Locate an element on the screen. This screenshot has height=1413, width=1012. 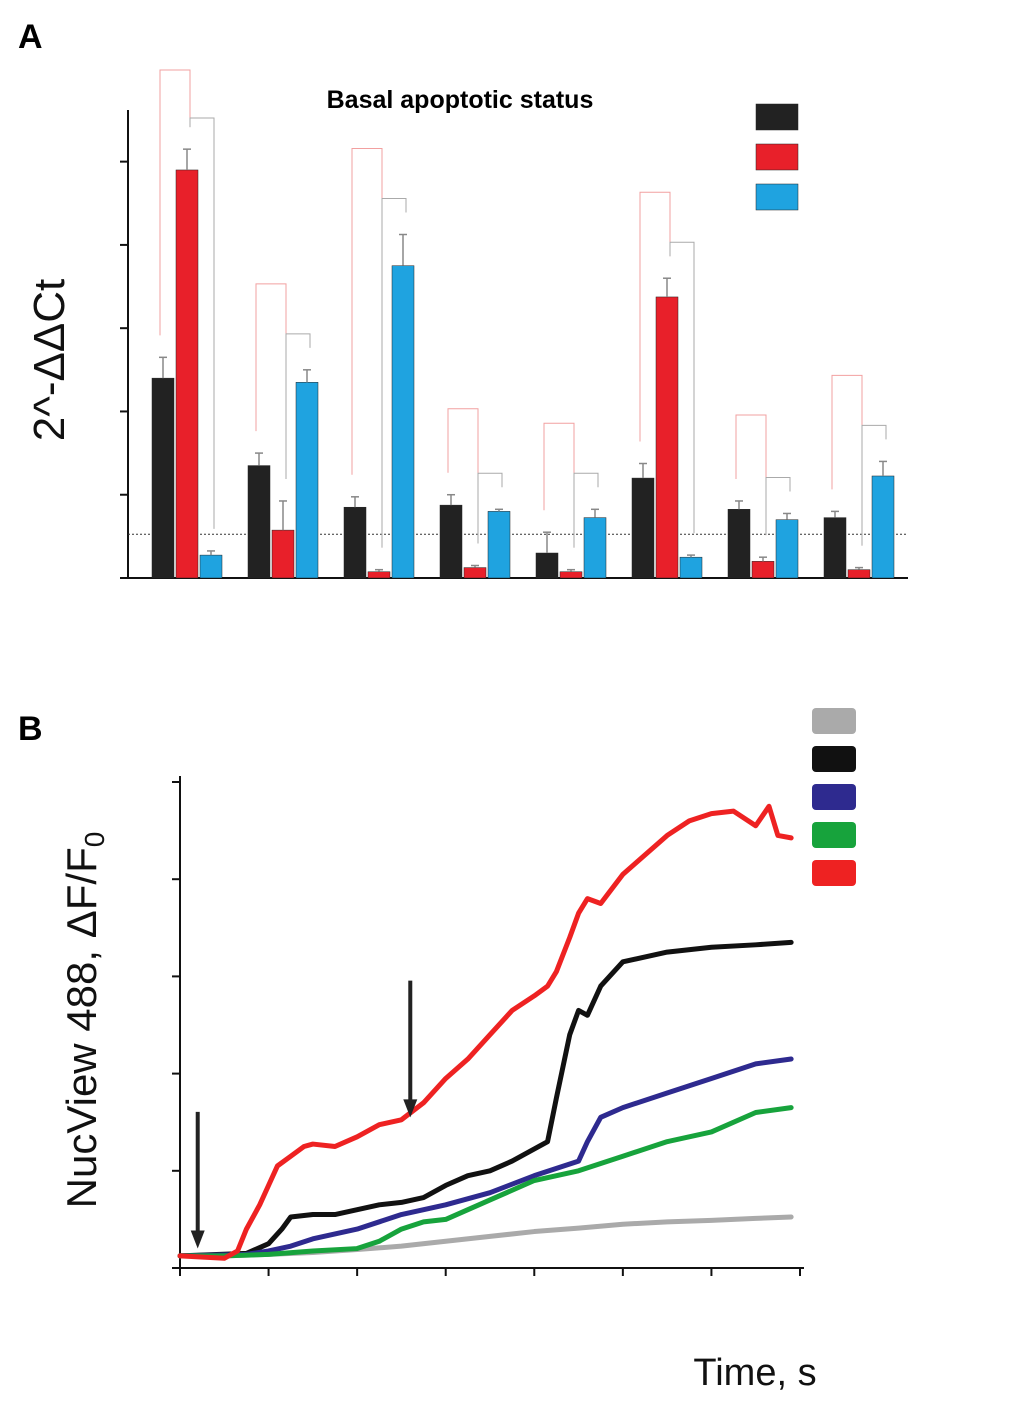
chart-b-legend is located at coordinates (834, 797).